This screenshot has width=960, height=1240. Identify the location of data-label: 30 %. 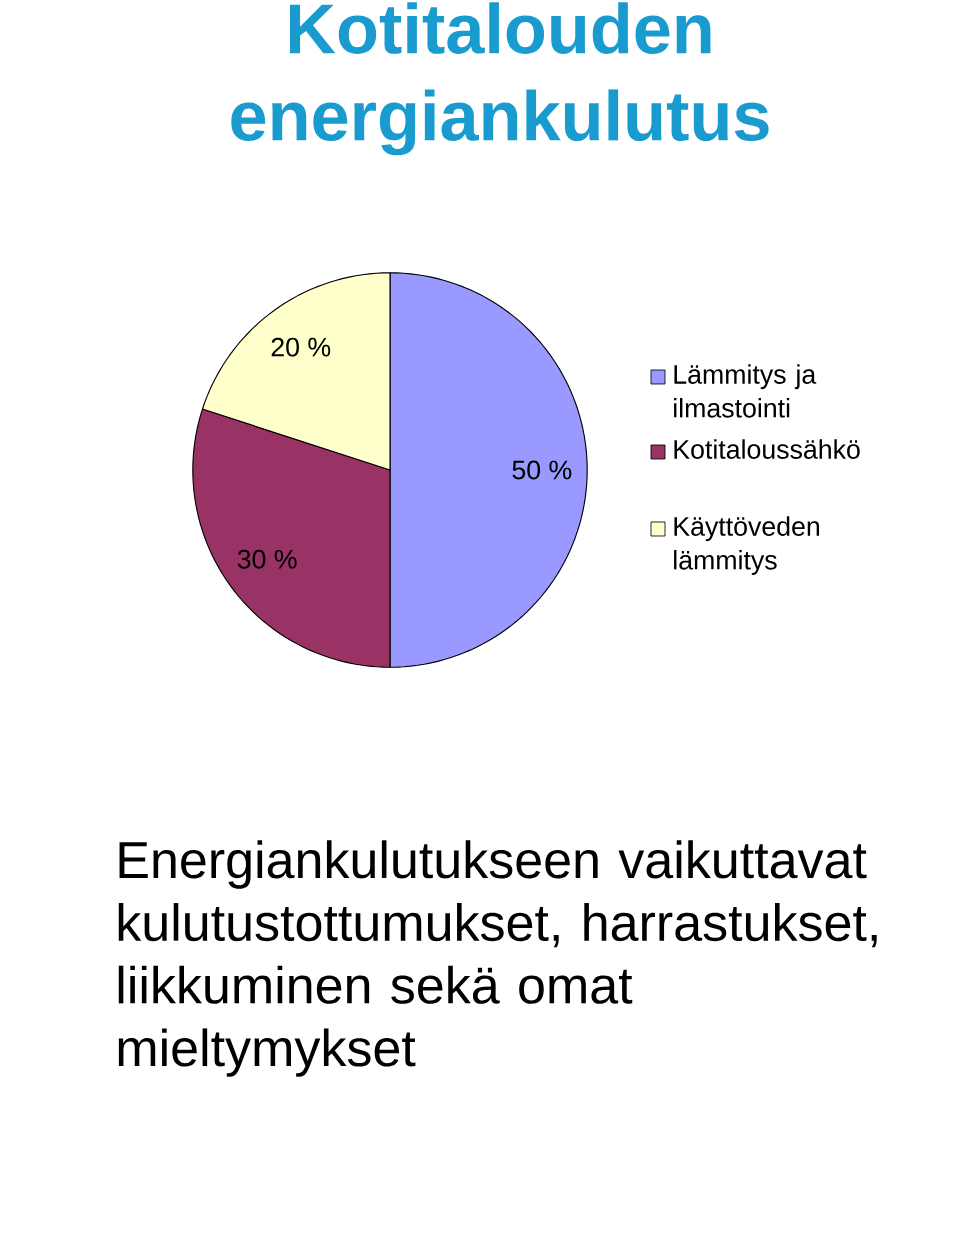
(267, 559).